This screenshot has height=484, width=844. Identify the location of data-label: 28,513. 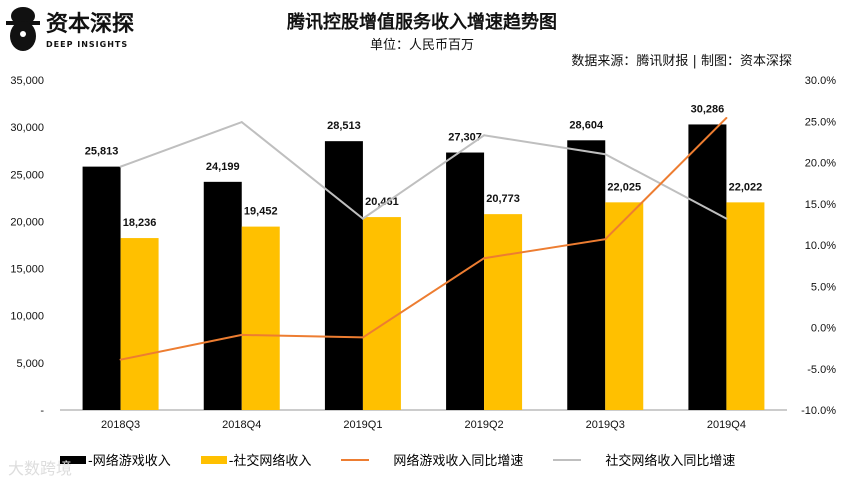
(344, 126).